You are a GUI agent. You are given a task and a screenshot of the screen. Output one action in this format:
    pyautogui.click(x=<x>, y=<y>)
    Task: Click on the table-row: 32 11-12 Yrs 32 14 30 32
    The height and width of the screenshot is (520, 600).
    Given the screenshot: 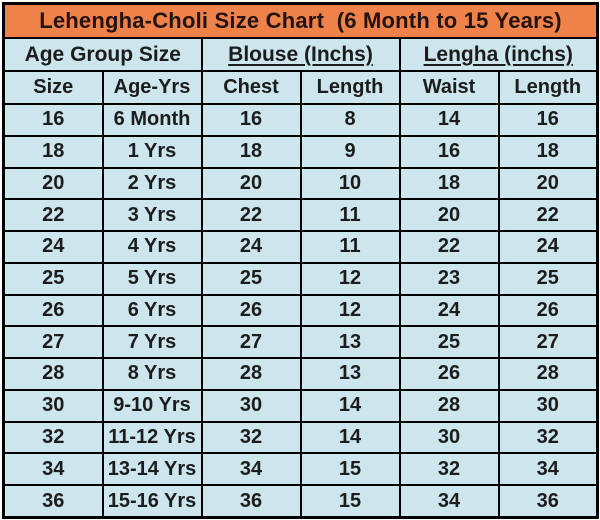 What is the action you would take?
    pyautogui.click(x=300, y=437)
    